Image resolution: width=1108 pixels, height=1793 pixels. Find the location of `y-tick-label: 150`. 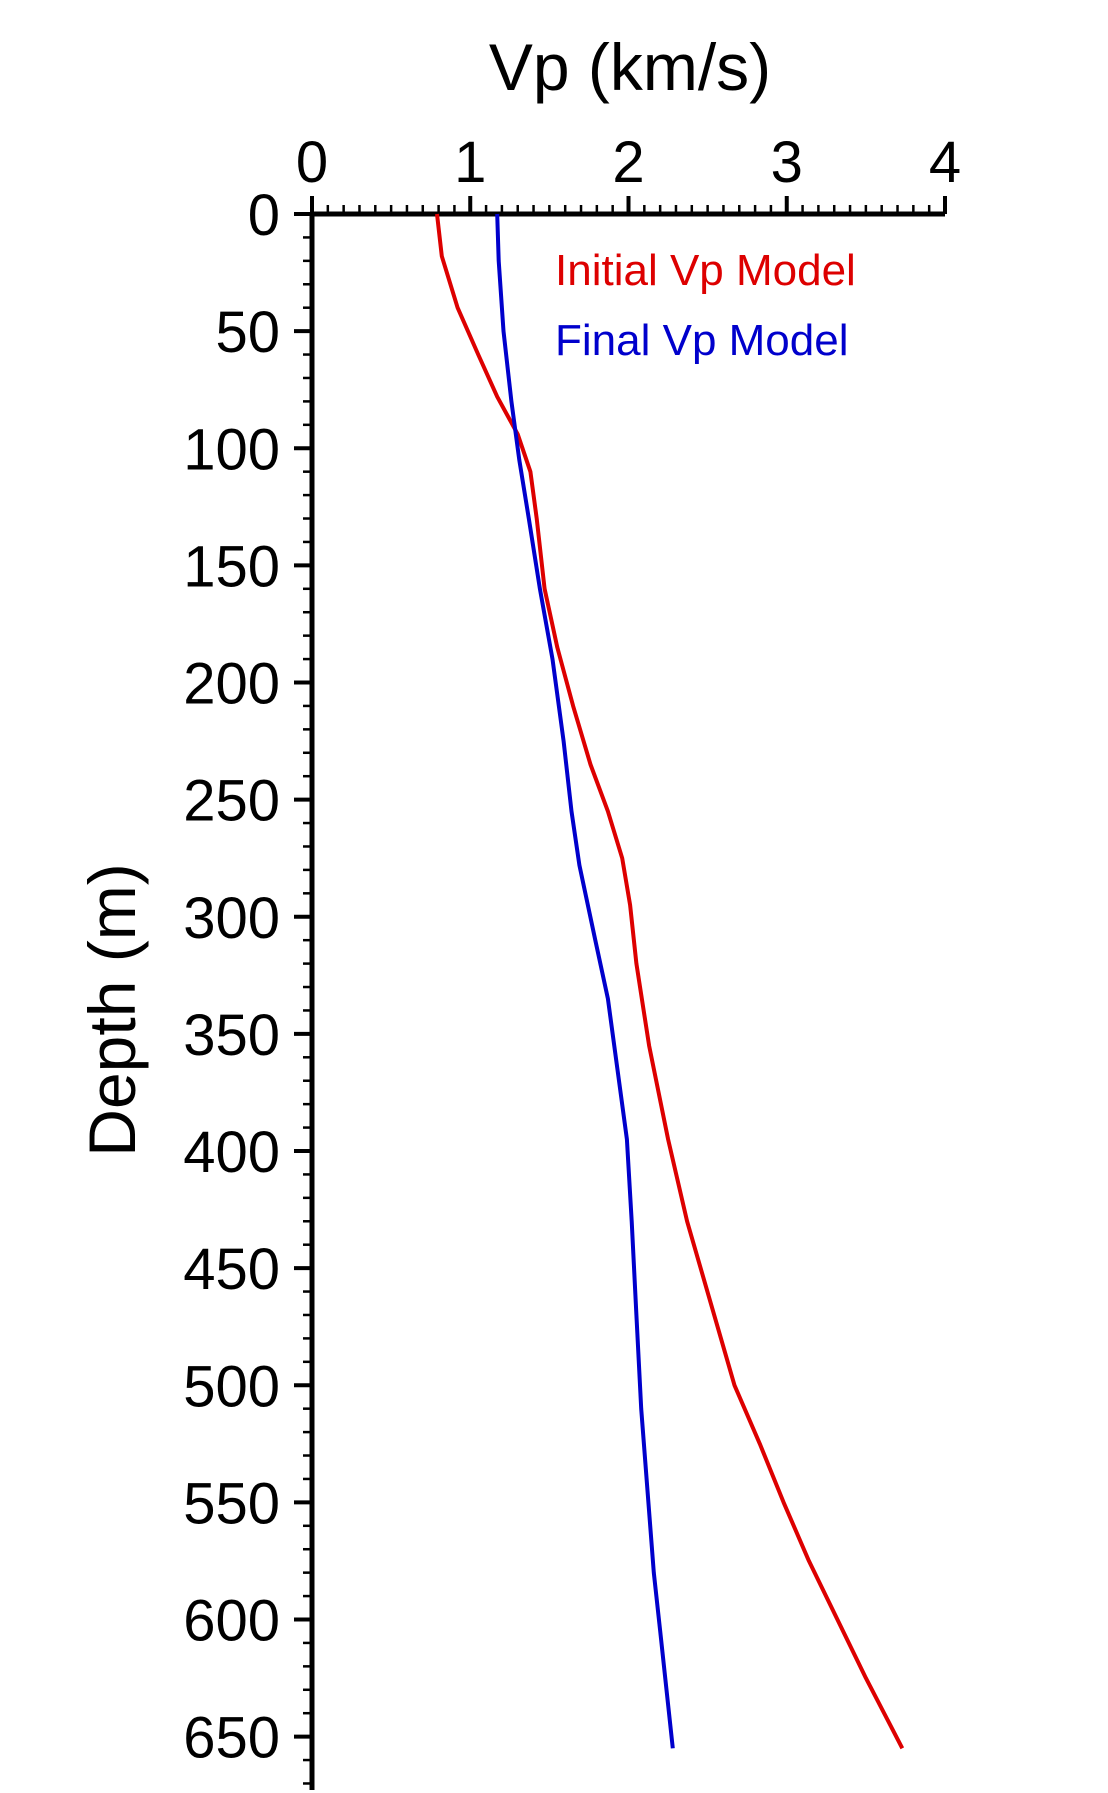

y-tick-label: 150 is located at coordinates (231, 566).